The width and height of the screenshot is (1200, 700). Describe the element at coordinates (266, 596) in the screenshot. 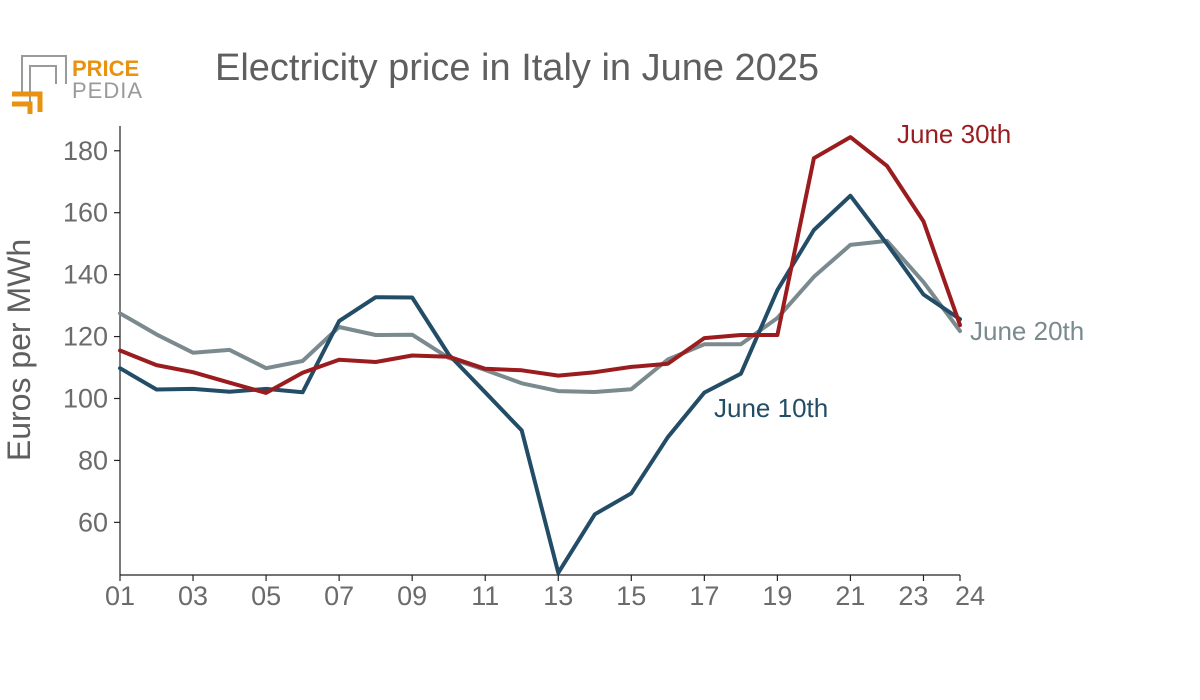

I see `x-tick-label: 05` at that location.